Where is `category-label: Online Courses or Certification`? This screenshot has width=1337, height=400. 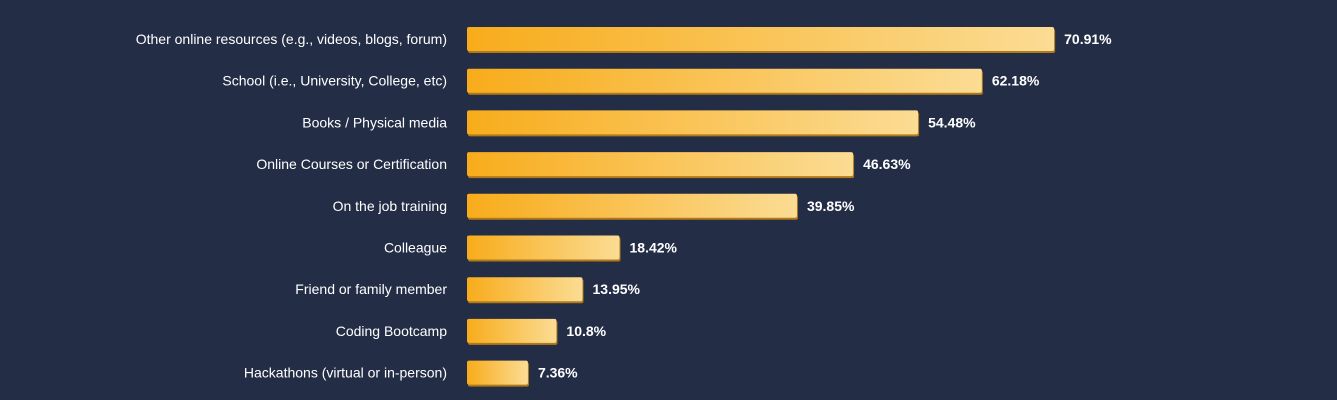
category-label: Online Courses or Certification is located at coordinates (351, 164).